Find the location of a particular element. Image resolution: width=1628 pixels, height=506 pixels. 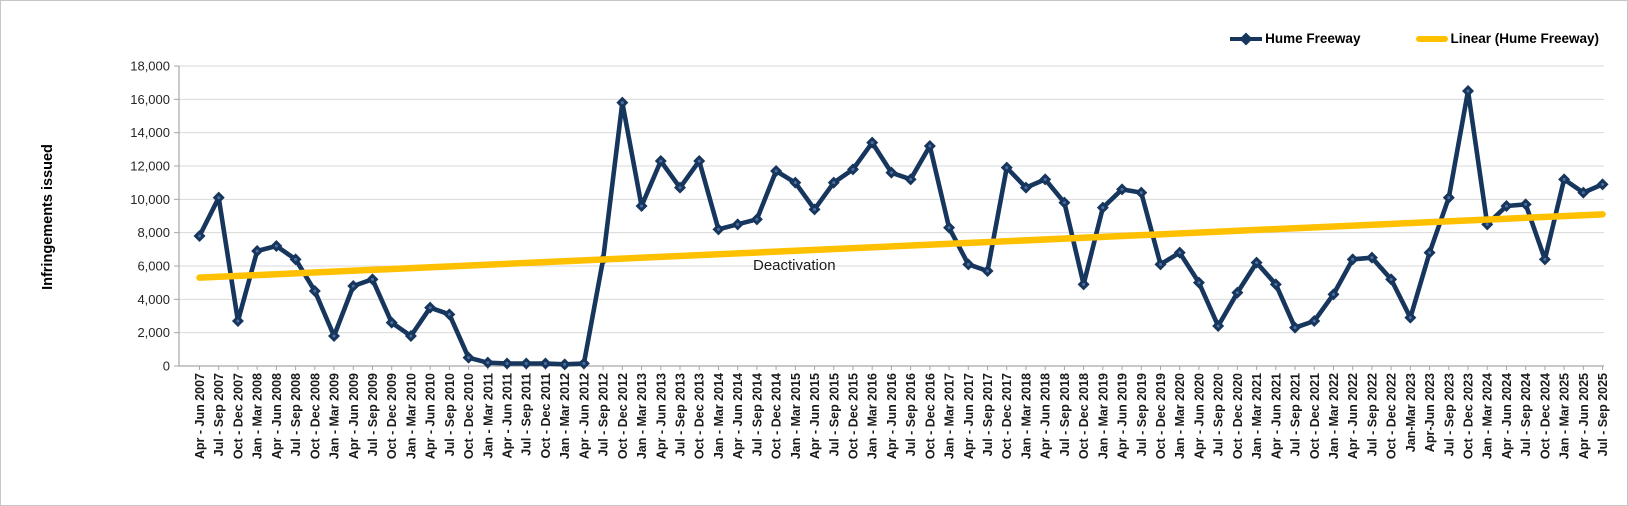

x-tick-label: Apr - Jun 2022 is located at coordinates (1353, 416).